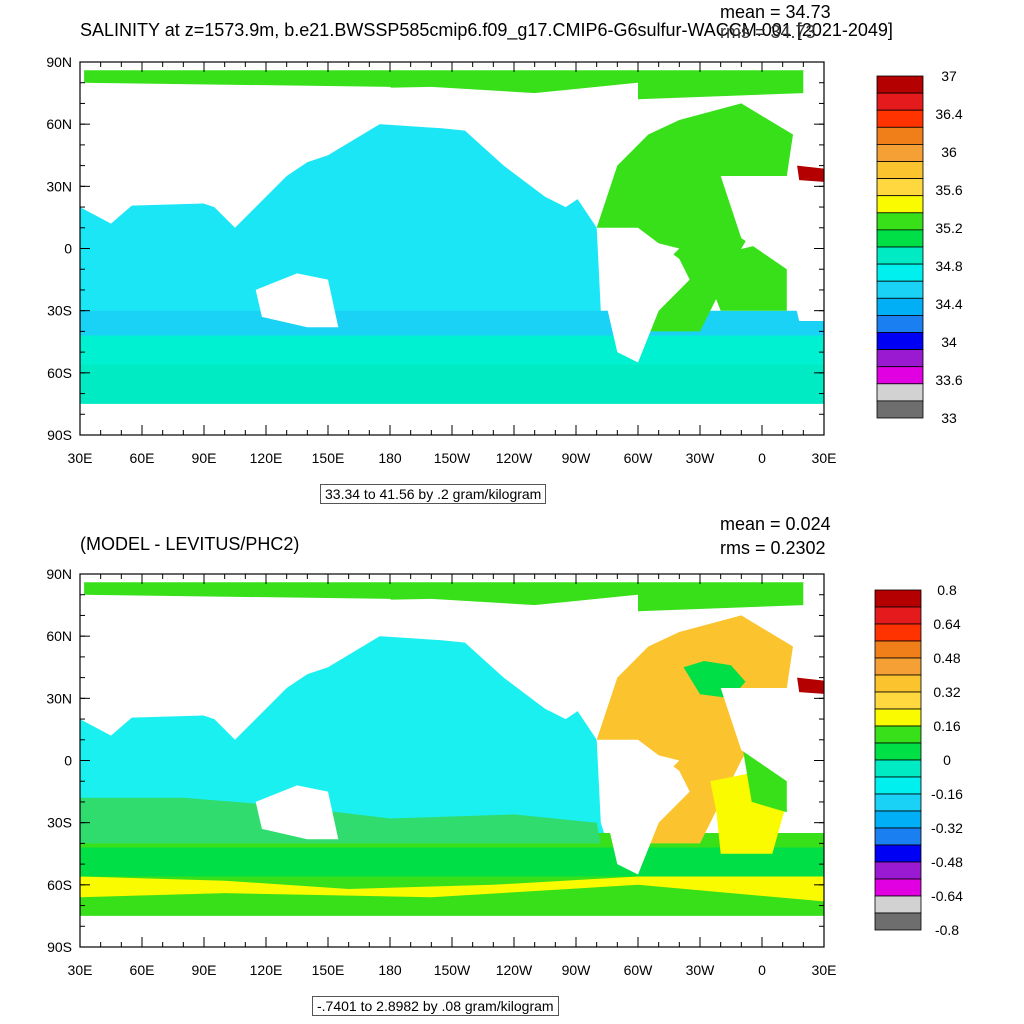 The height and width of the screenshot is (1024, 1024). I want to click on land-africa, so click(772, 248).